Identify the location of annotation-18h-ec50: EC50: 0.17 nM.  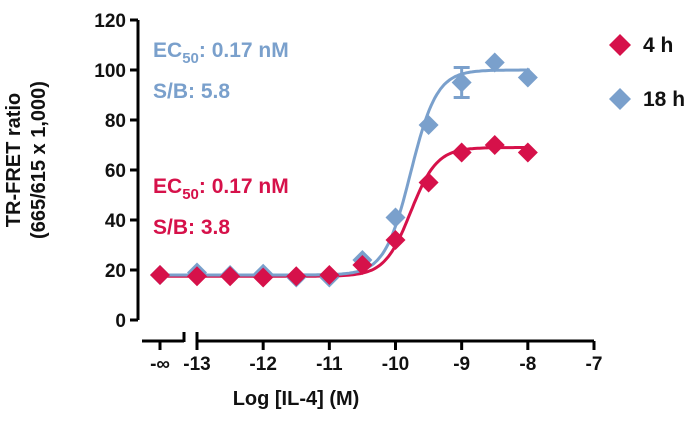
(221, 53).